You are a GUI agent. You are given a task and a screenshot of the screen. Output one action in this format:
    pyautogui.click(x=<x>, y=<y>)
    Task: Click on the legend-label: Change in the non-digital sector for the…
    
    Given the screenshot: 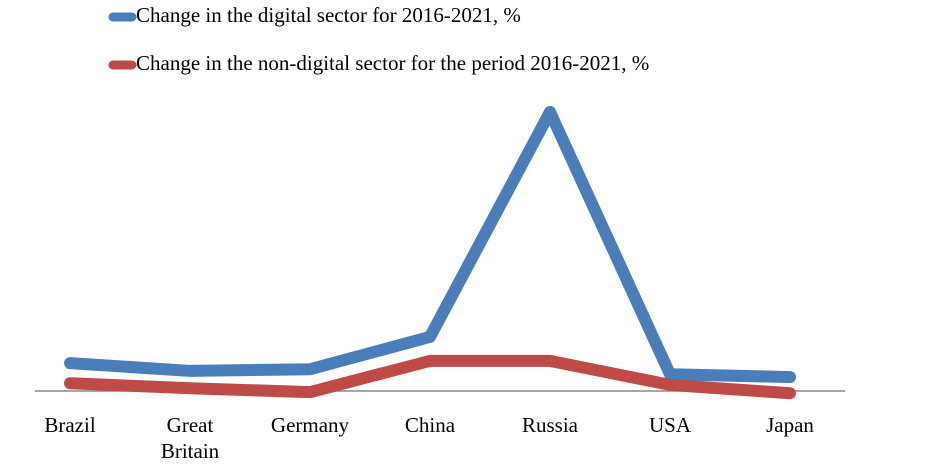 What is the action you would take?
    pyautogui.click(x=392, y=63)
    